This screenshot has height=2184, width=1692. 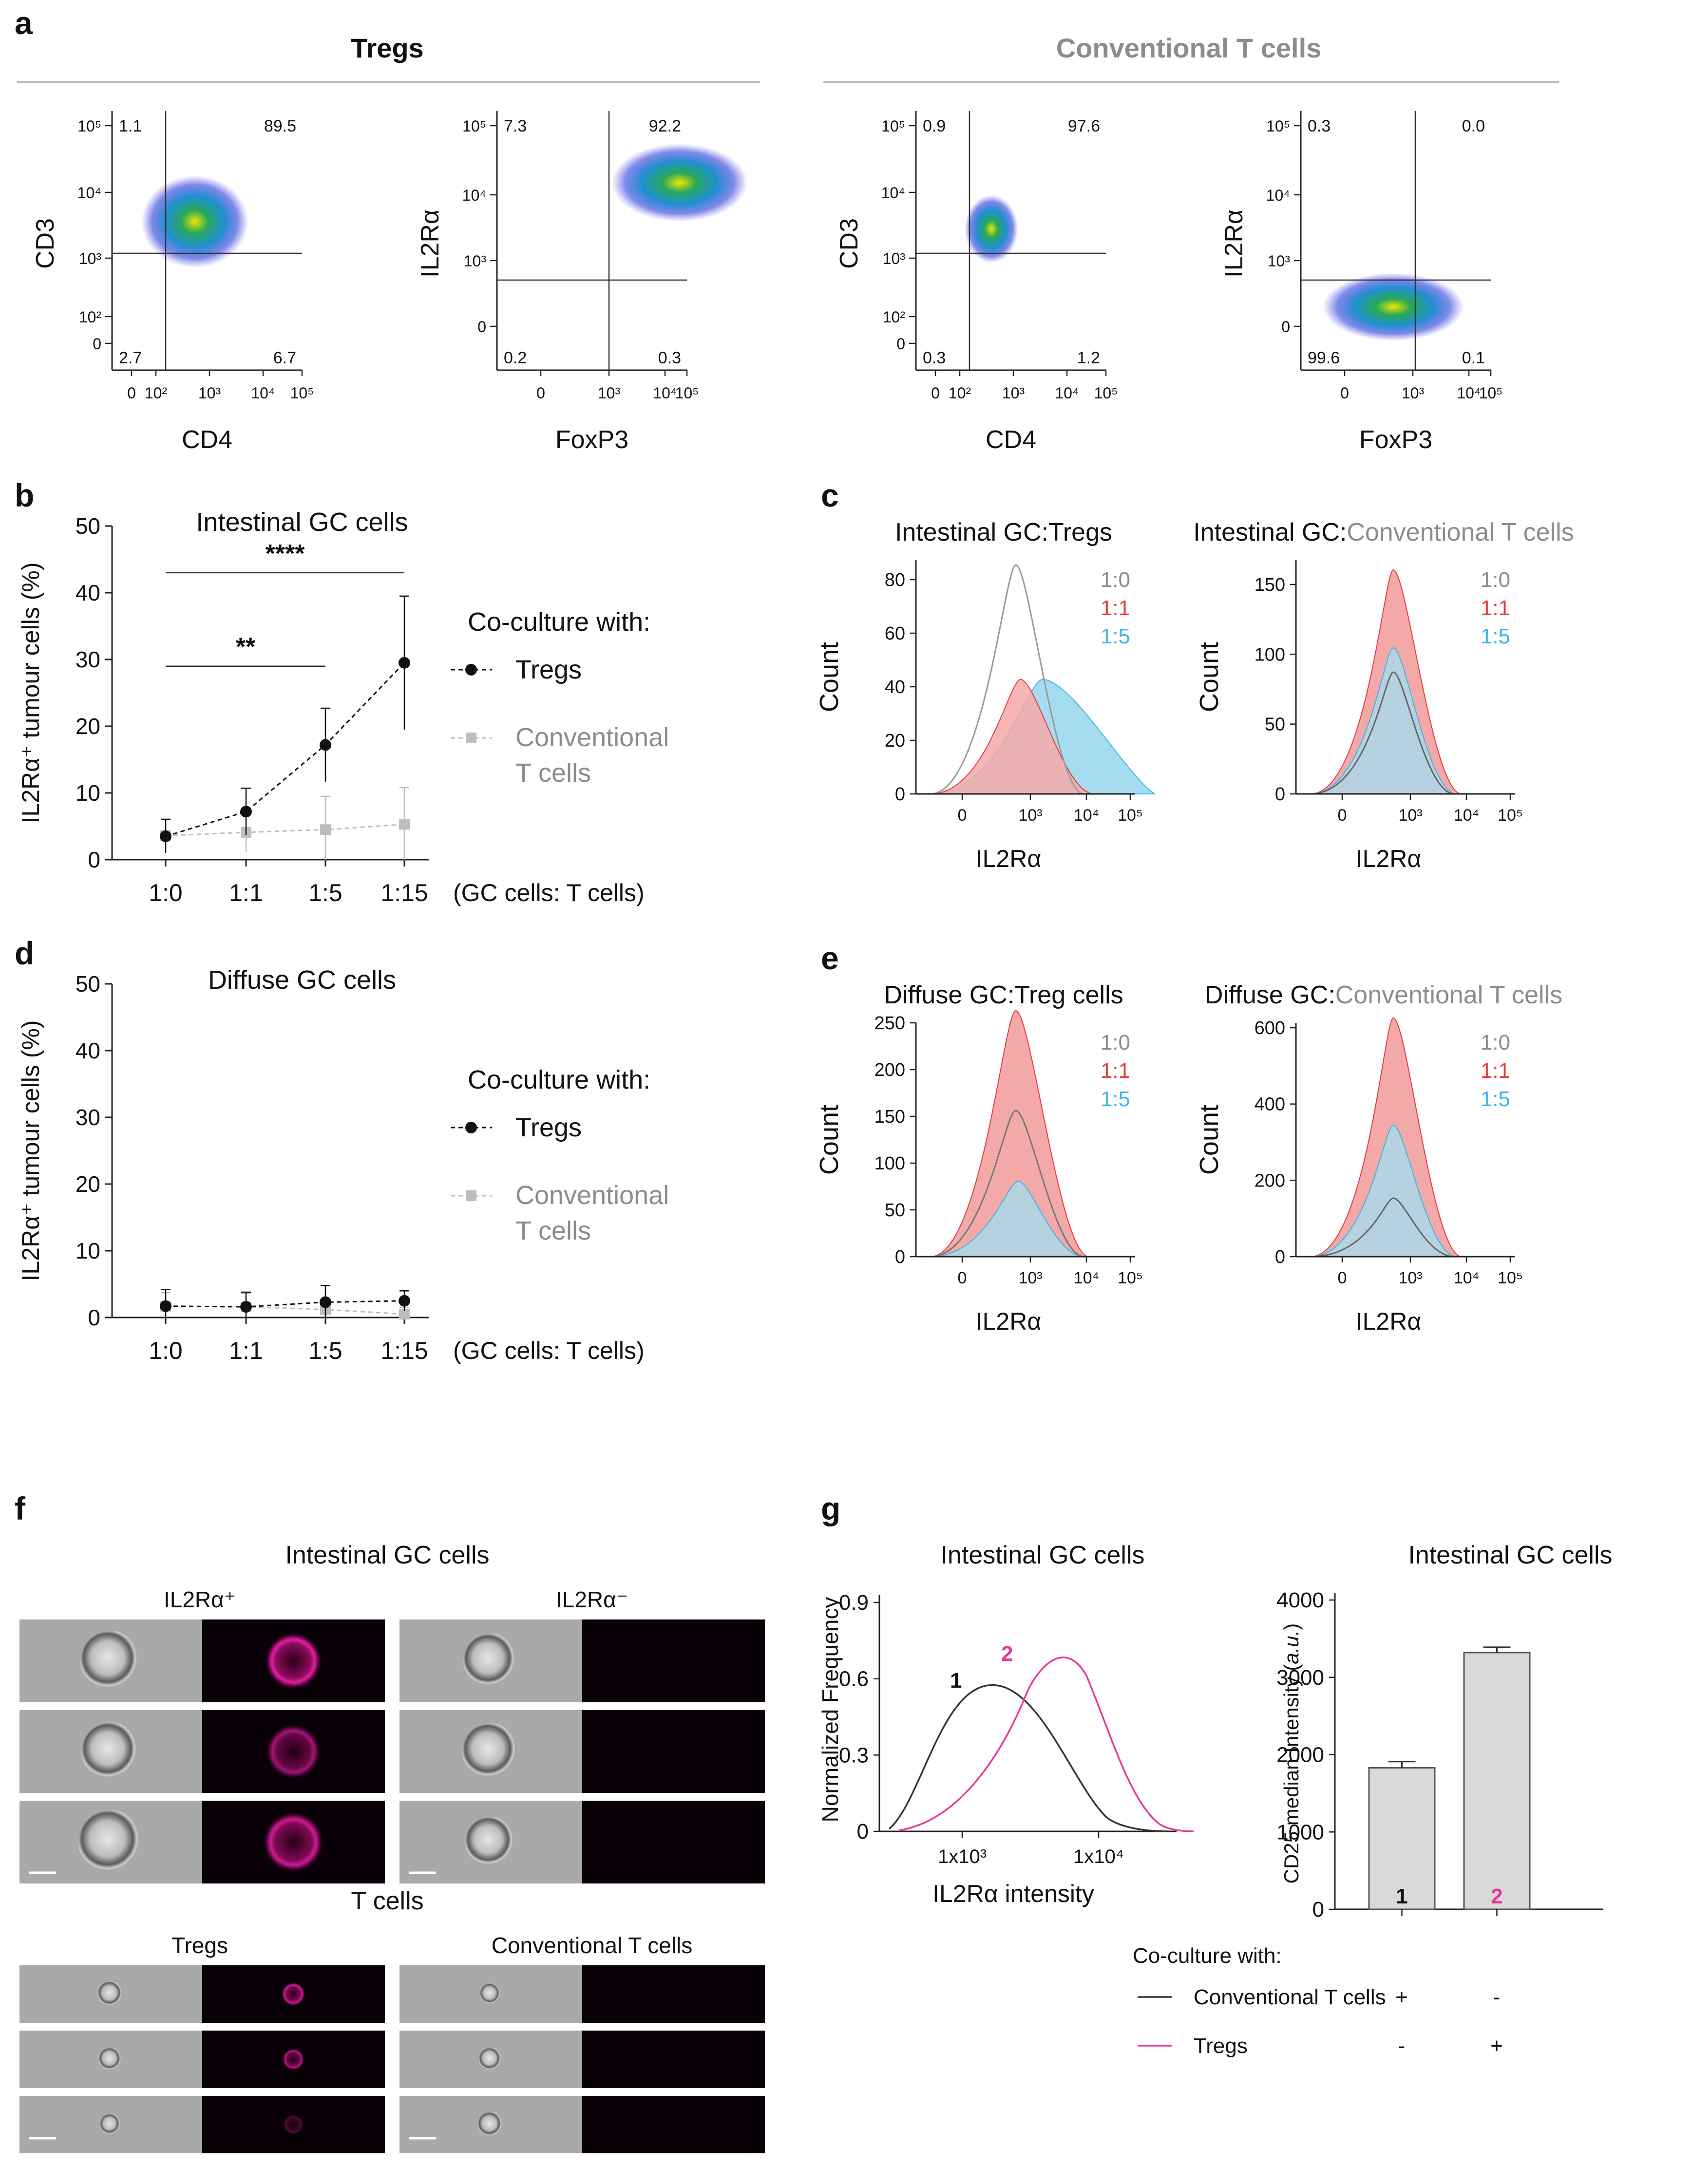 I want to click on ylabel-close: ), so click(x=1291, y=1626).